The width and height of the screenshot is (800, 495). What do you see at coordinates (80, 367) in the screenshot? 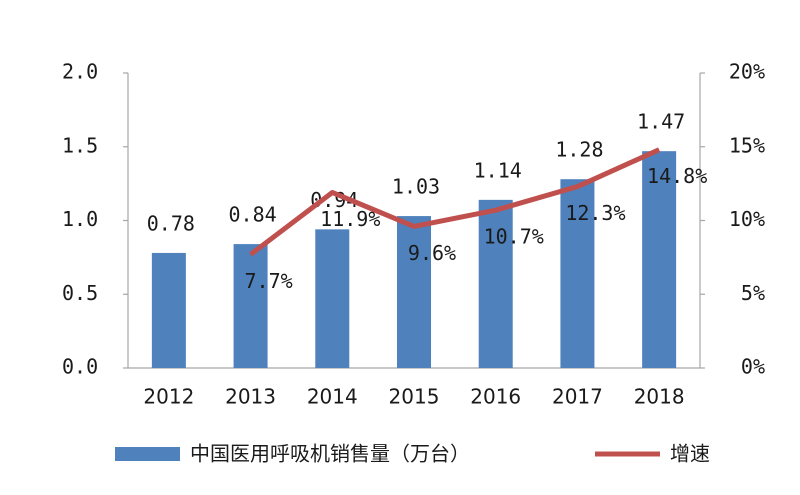
I see `y-tick-label: 0.0` at bounding box center [80, 367].